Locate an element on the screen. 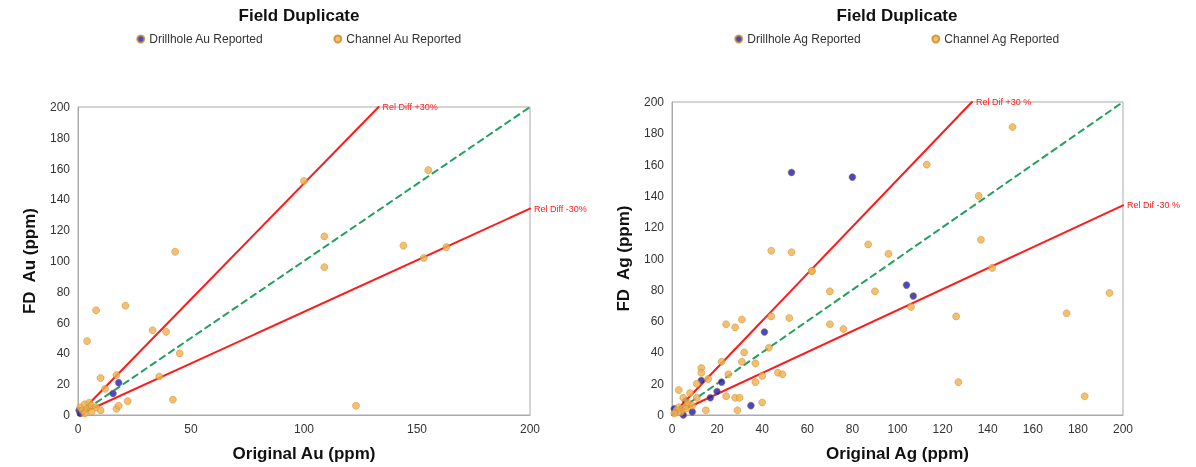  x-tick-label: 140 is located at coordinates (988, 429).